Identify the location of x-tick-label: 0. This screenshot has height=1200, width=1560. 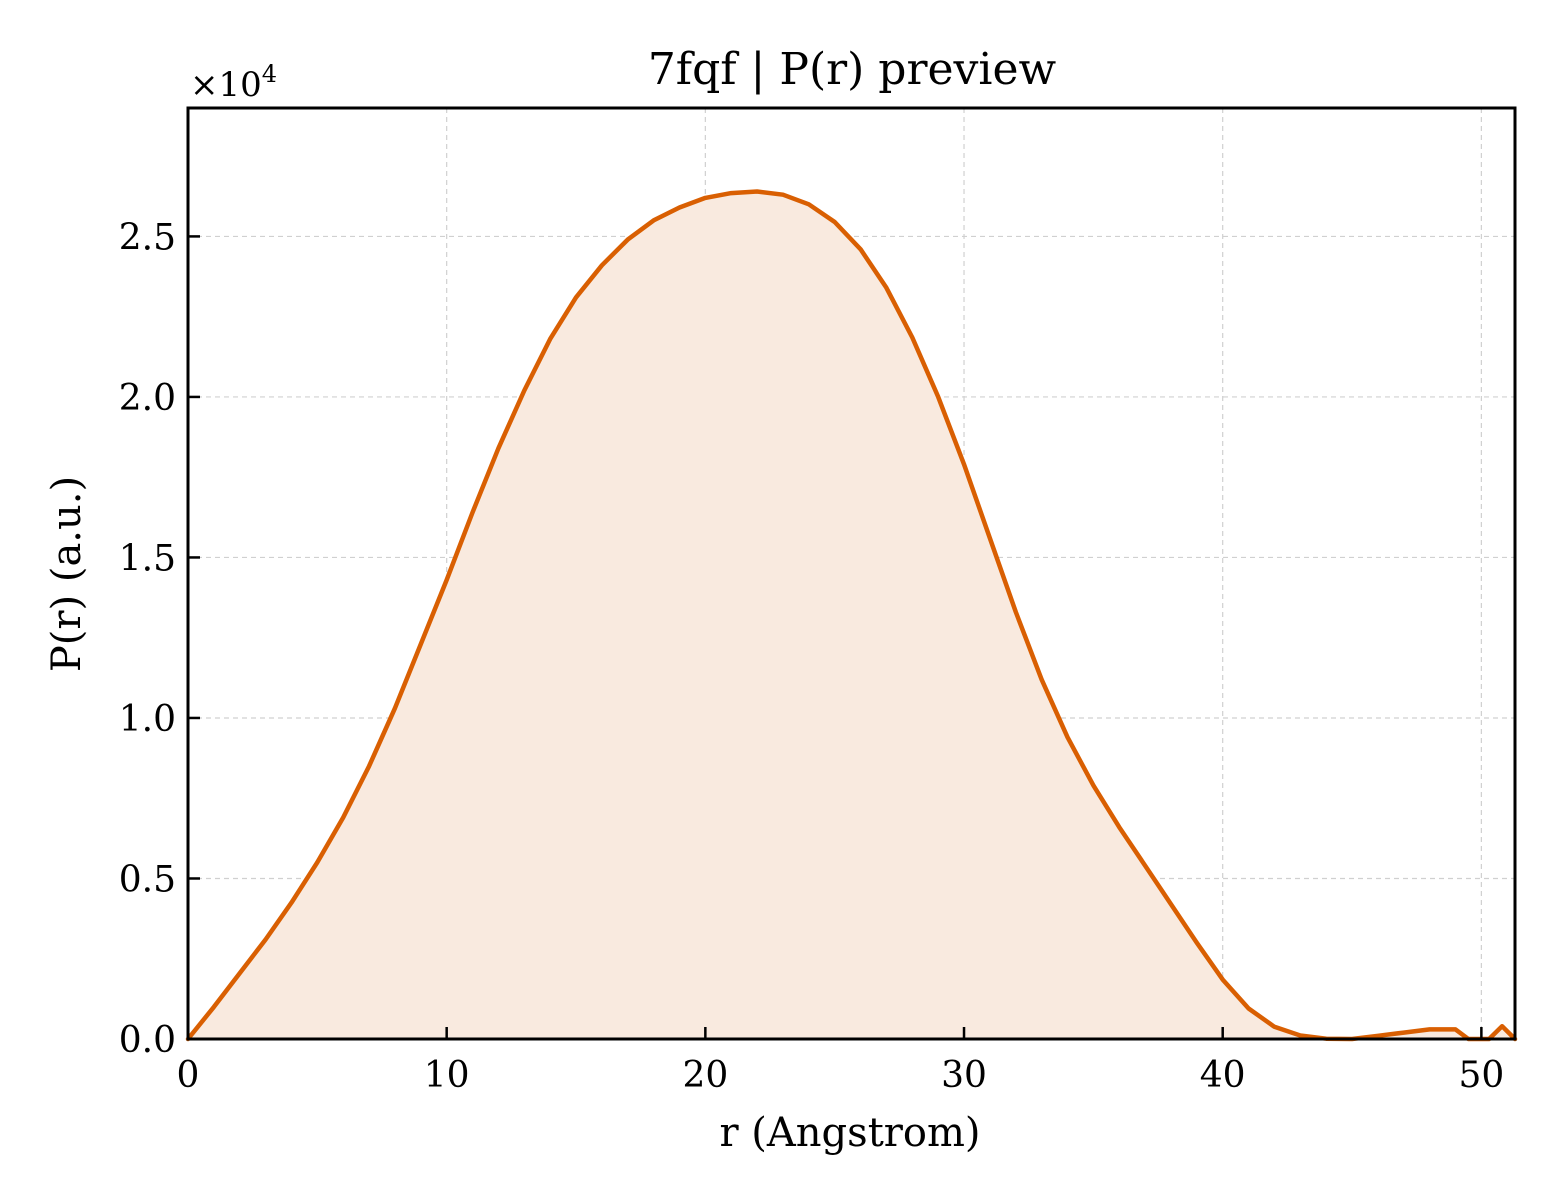
(188, 1075).